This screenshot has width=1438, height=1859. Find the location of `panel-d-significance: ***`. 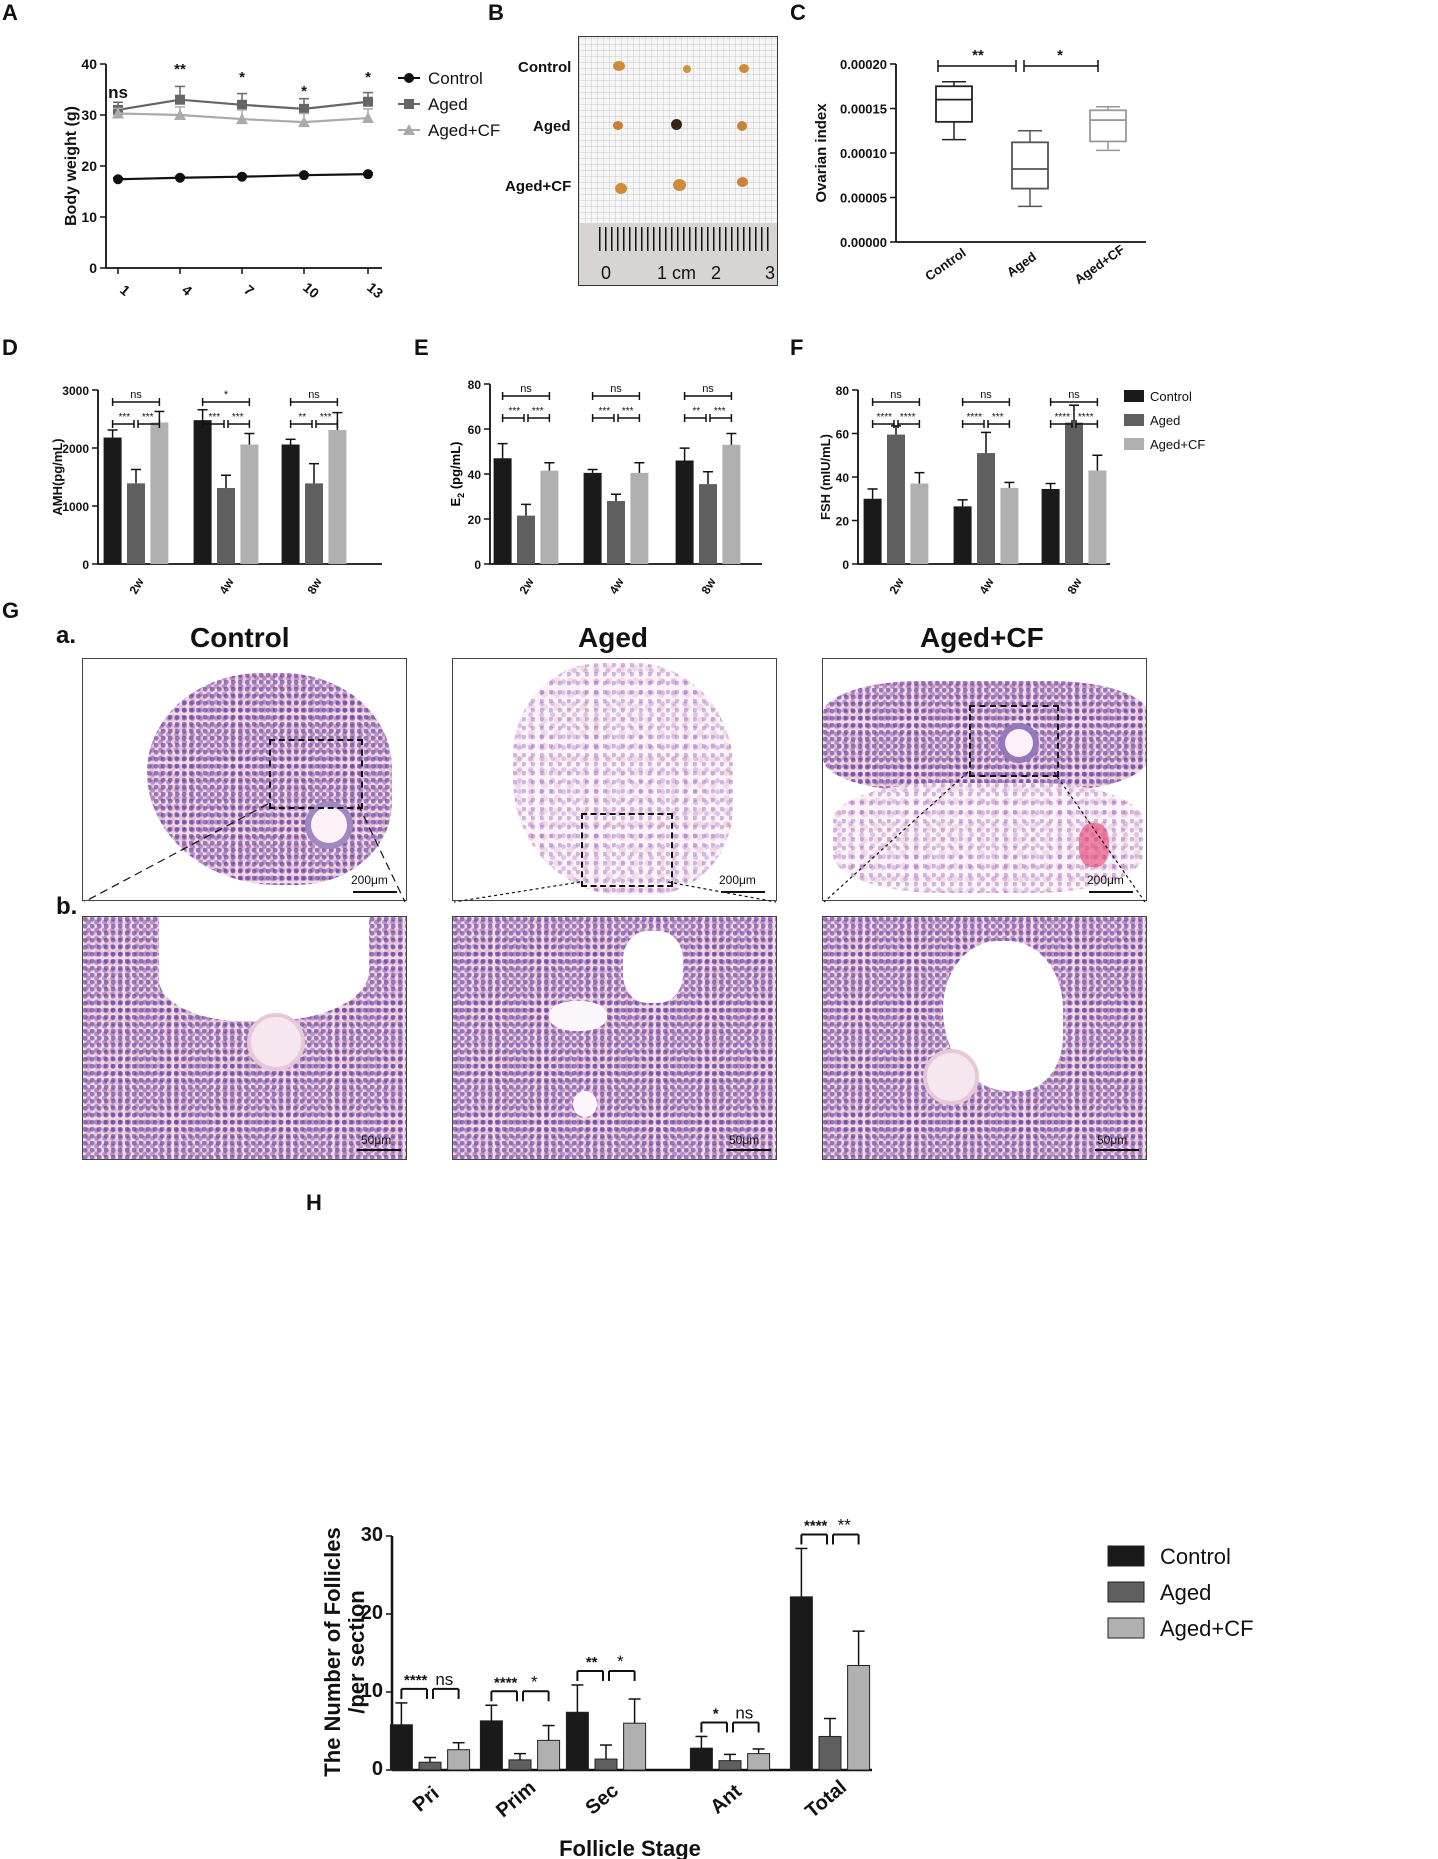

panel-d-significance: *** is located at coordinates (238, 417).